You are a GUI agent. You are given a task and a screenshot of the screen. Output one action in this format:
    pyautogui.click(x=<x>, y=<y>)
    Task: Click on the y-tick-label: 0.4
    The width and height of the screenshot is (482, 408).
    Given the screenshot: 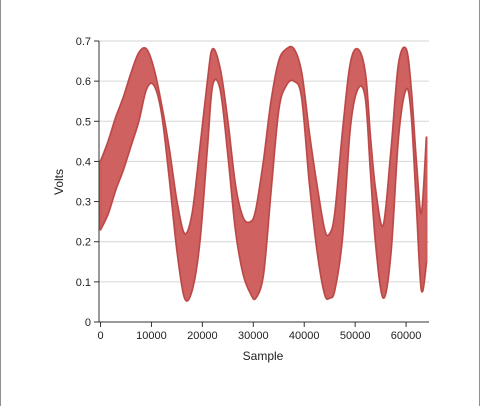 What is the action you would take?
    pyautogui.click(x=83, y=162)
    